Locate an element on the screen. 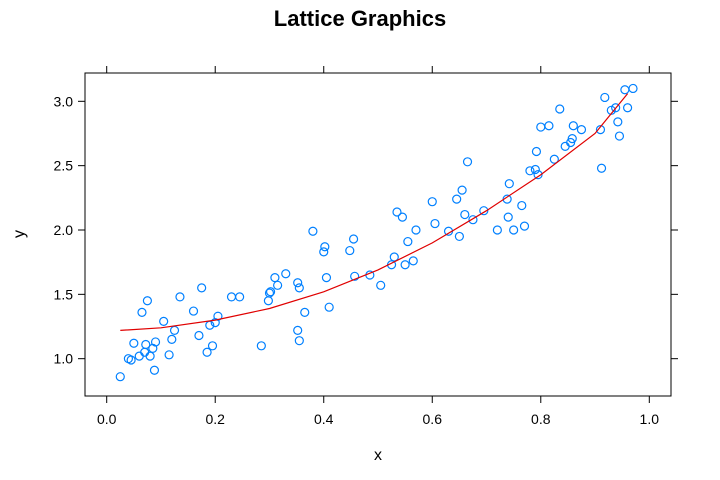 Image resolution: width=720 pixels, height=480 pixels. y-tick-label: 1.5 is located at coordinates (64, 294).